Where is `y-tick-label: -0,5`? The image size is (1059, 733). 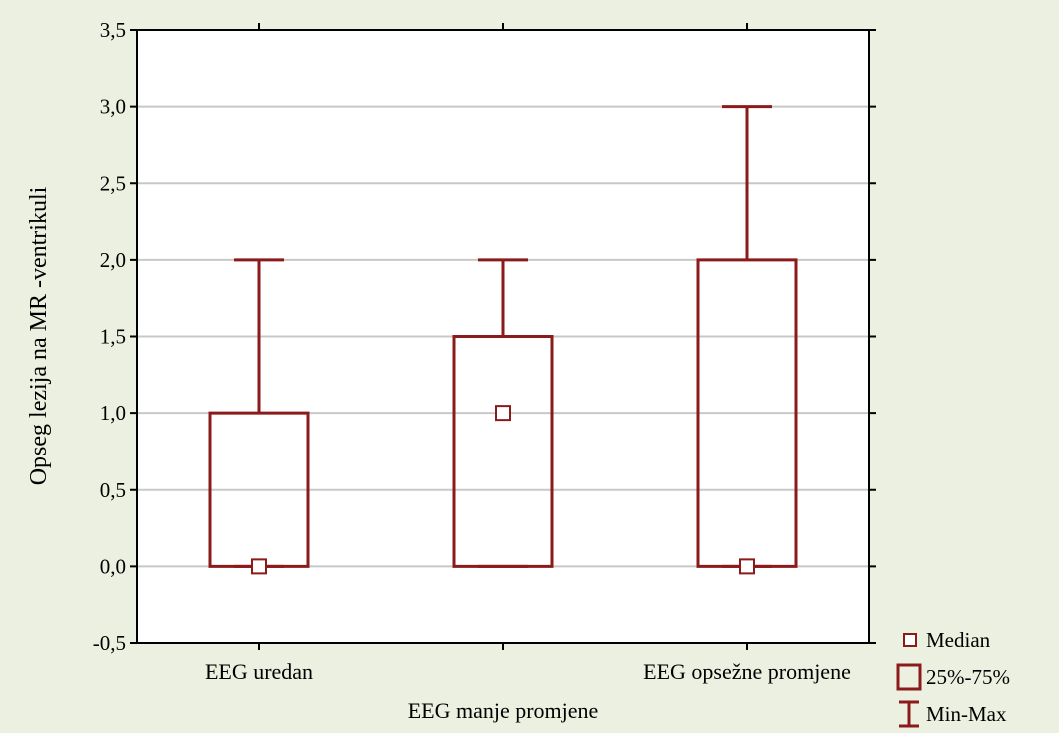 y-tick-label: -0,5 is located at coordinates (109, 643).